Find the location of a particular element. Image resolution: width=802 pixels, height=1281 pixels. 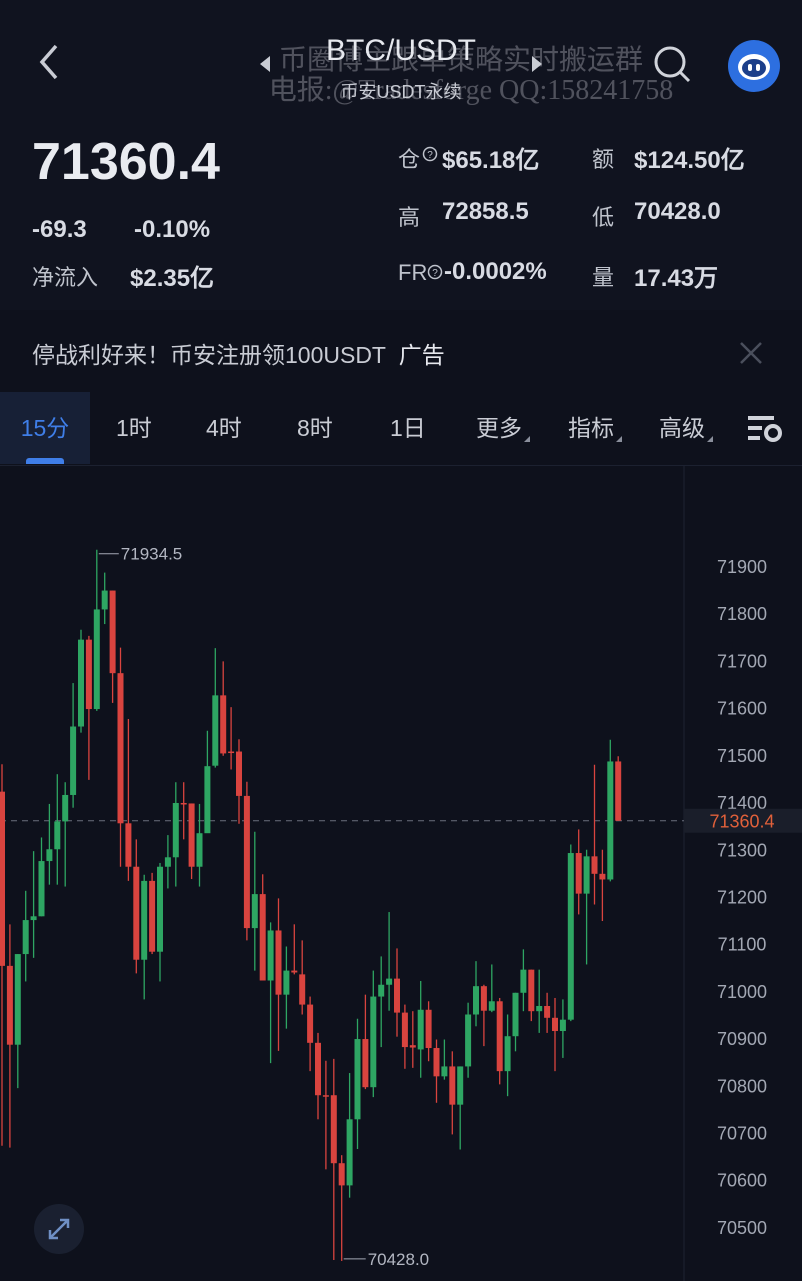

price-tick-label: 71800 is located at coordinates (742, 614).